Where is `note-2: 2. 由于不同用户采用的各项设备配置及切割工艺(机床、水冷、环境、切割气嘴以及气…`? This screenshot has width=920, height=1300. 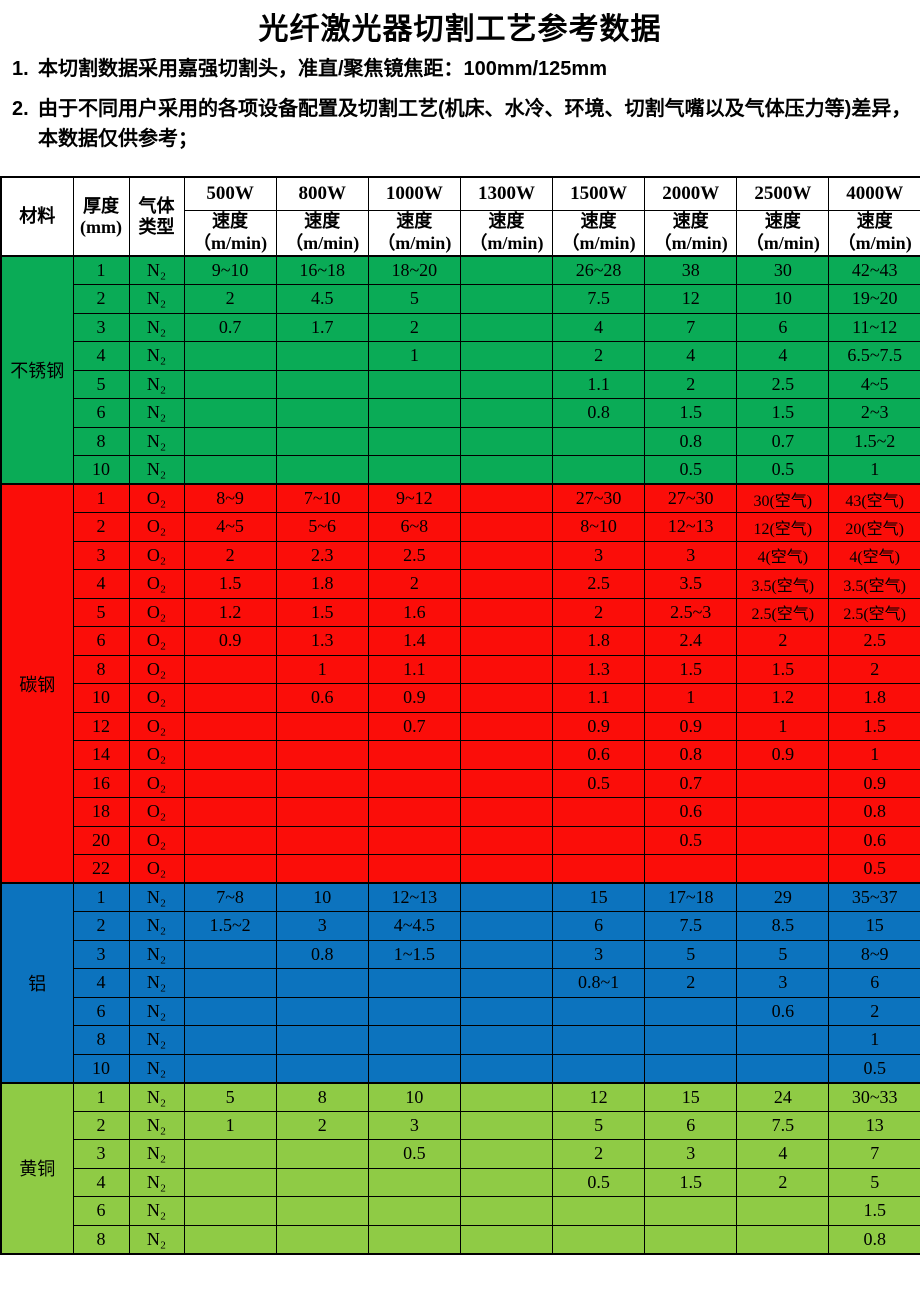 note-2: 2. 由于不同用户采用的各项设备配置及切割工艺(机床、水冷、环境、切割气嘴以及气… is located at coordinates (463, 124).